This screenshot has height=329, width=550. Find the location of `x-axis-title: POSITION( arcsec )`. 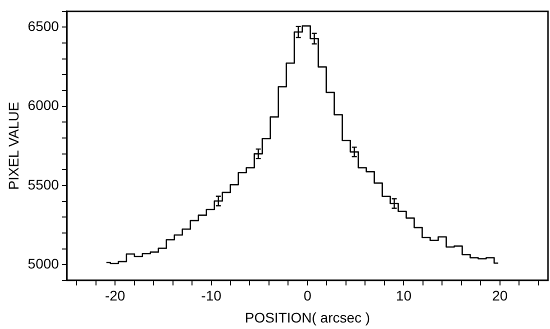

x-axis-title: POSITION( arcsec ) is located at coordinates (307, 317).